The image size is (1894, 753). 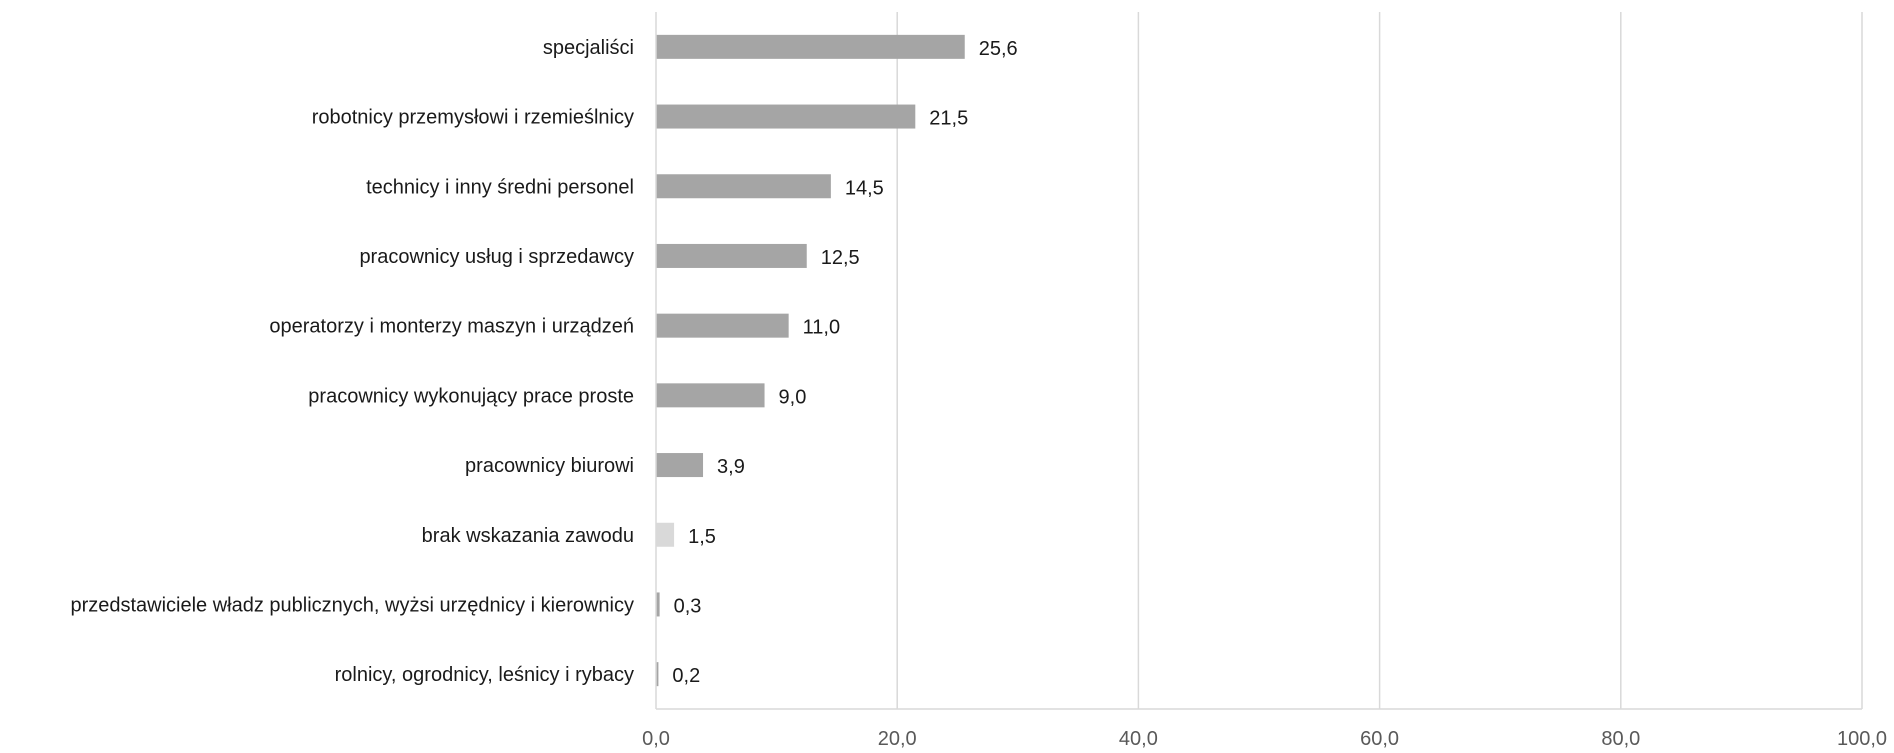 I want to click on category-label-1: robotnicy przemysłowi i rzemieślnicy, so click(x=473, y=118).